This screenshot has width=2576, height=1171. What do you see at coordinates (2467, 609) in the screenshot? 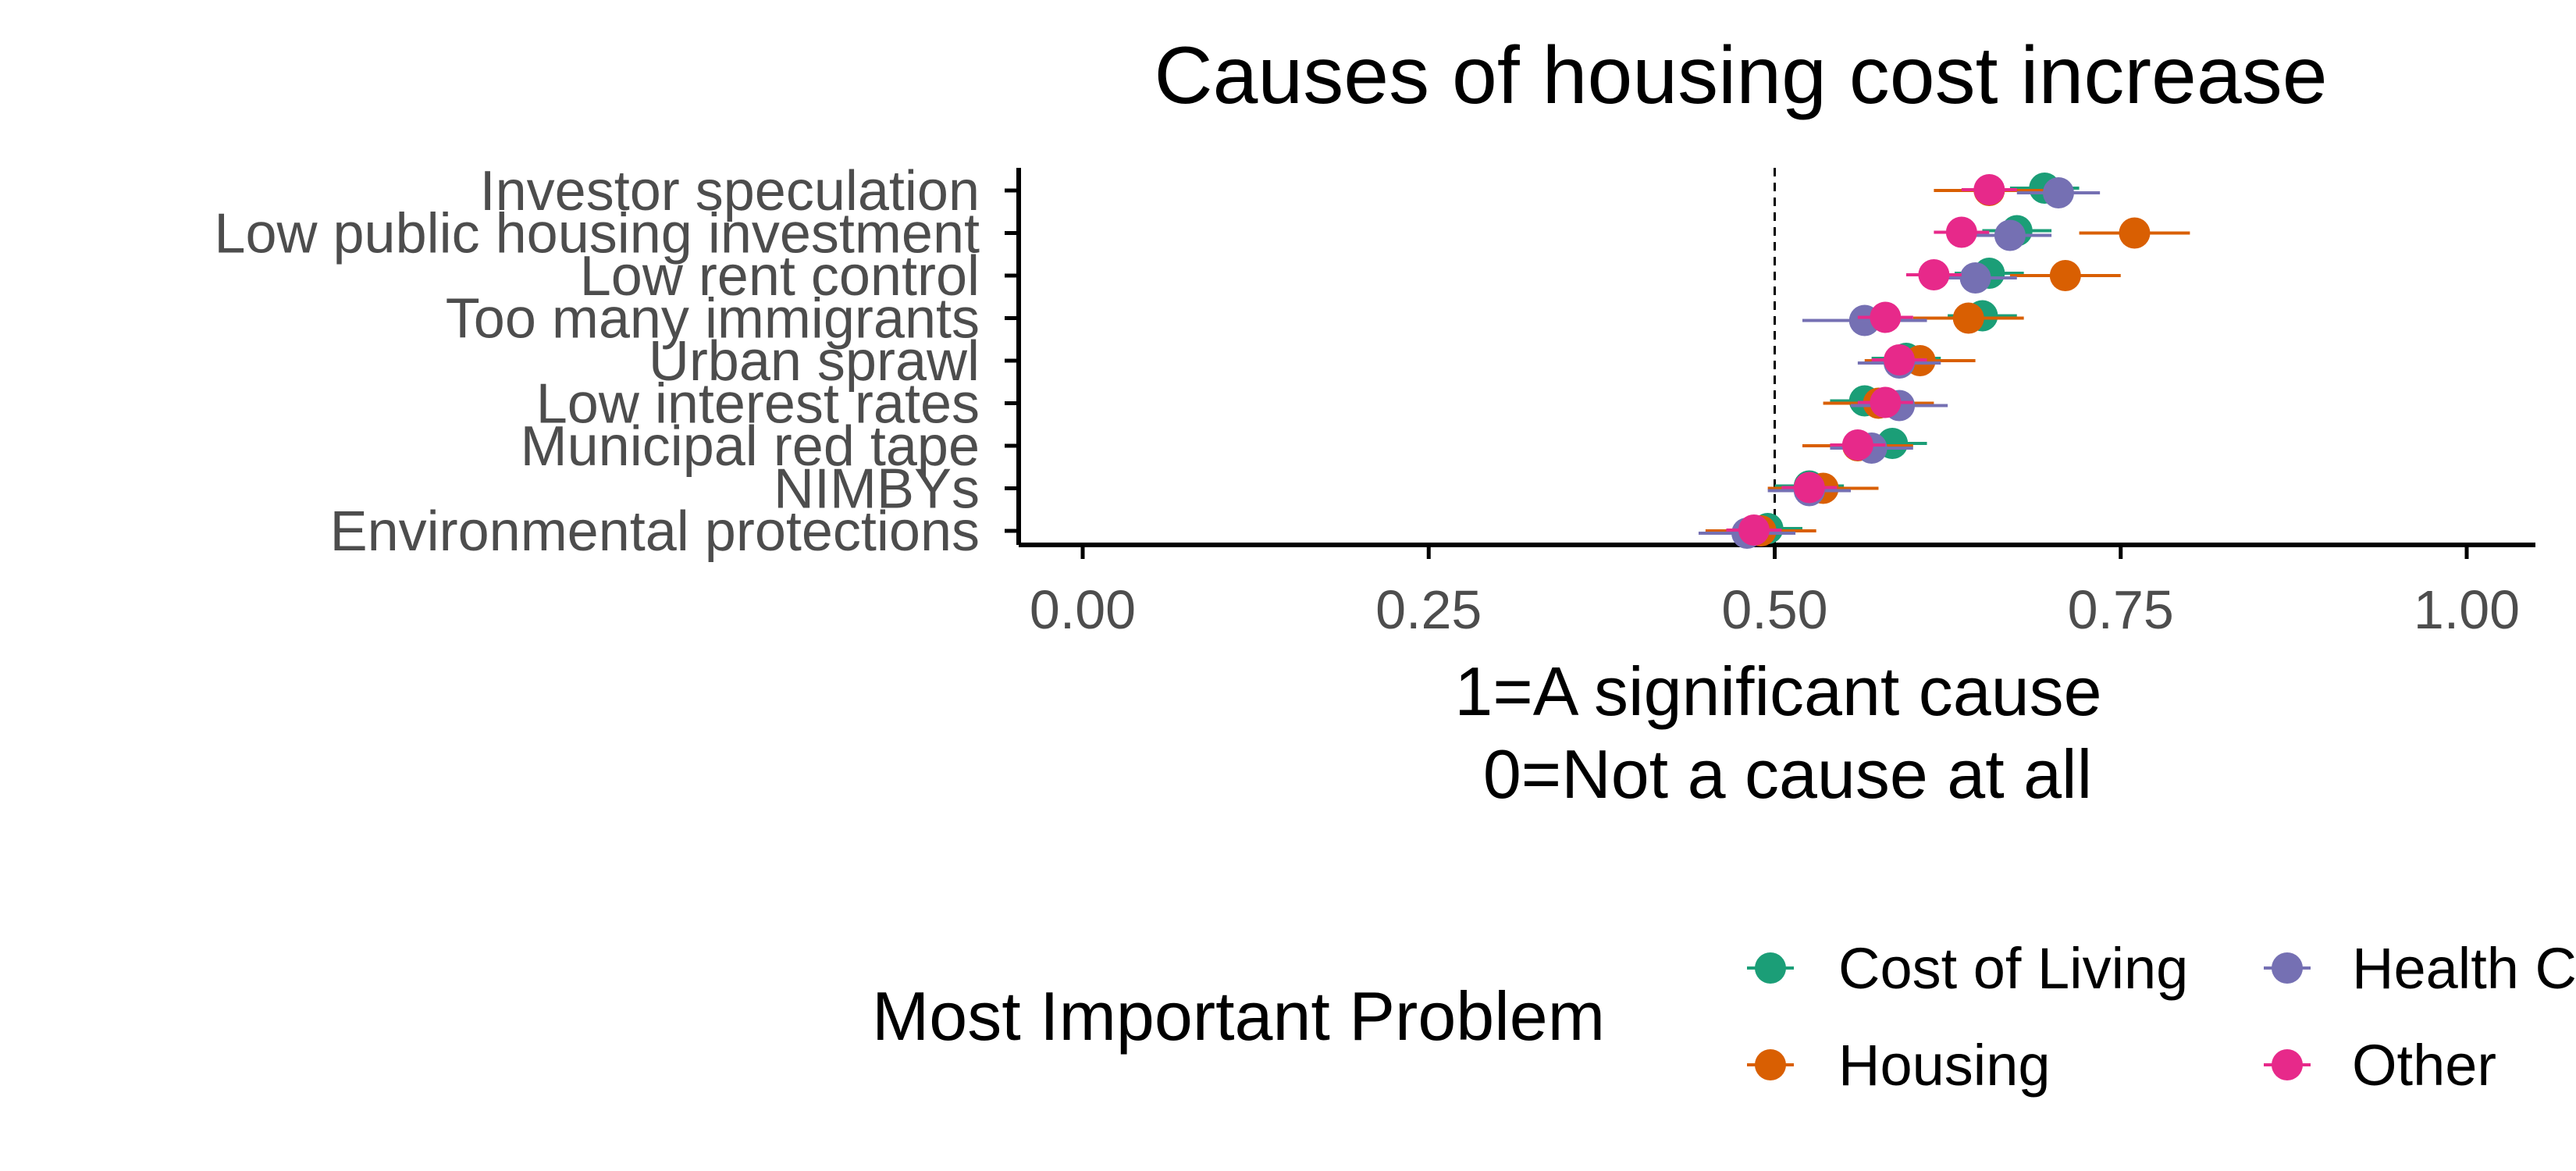
I see `x-tick-label-1-00: 1.00` at bounding box center [2467, 609].